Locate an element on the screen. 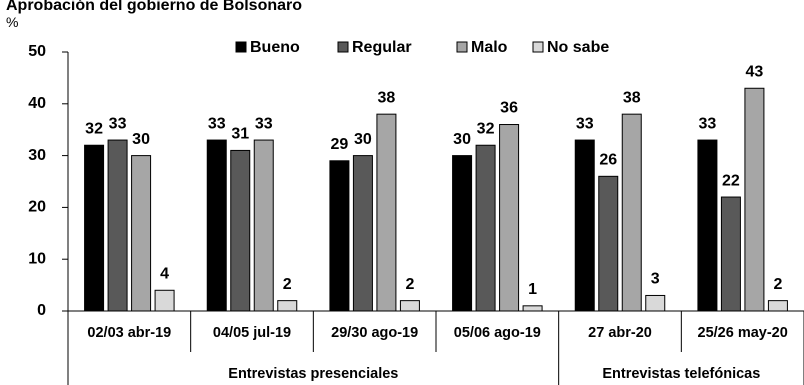 This screenshot has height=385, width=804. y-tick-label: 40 is located at coordinates (37, 103).